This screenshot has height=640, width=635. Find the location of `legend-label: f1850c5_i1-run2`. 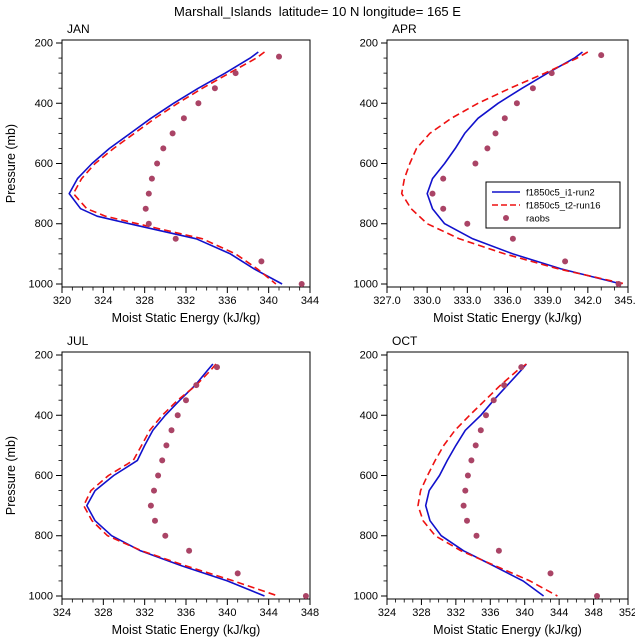

legend-label: f1850c5_i1-run2 is located at coordinates (560, 193).